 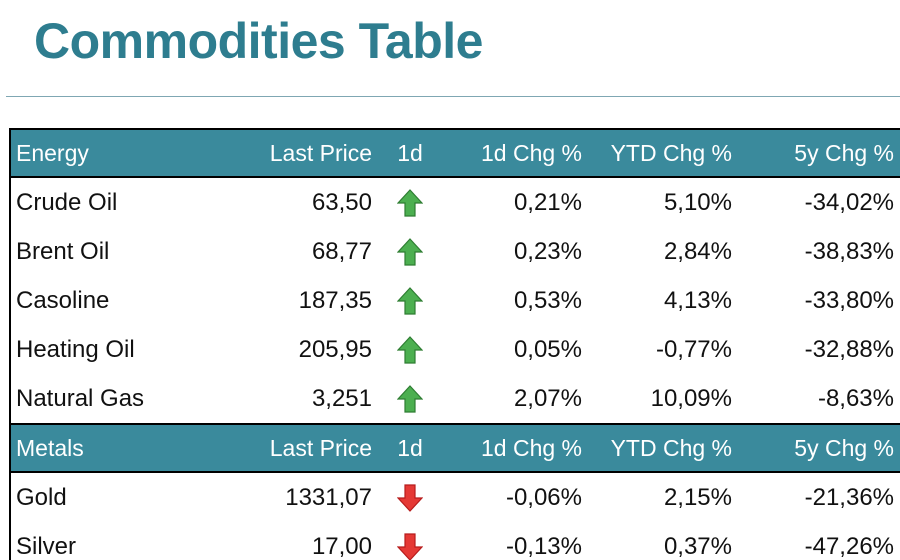 I want to click on section-title: Metals, so click(x=120, y=448).